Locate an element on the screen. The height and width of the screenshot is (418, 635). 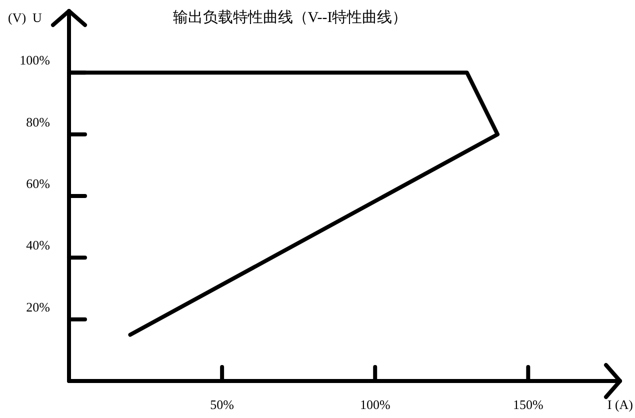
chart-title: 输出负载特性曲线（V--I特性曲线） is located at coordinates (290, 17).